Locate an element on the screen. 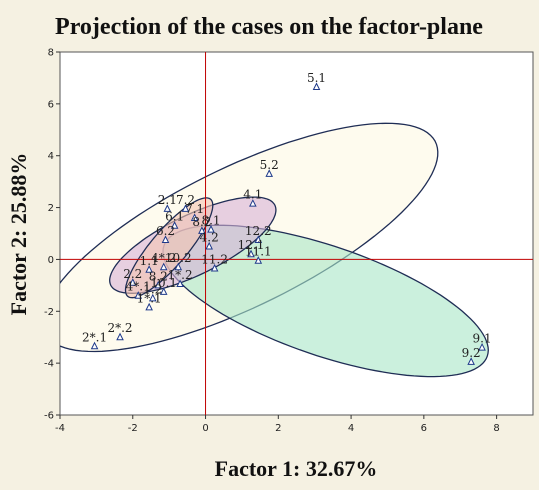 This screenshot has width=539, height=490. data-point-label: 11.2 is located at coordinates (214, 260).